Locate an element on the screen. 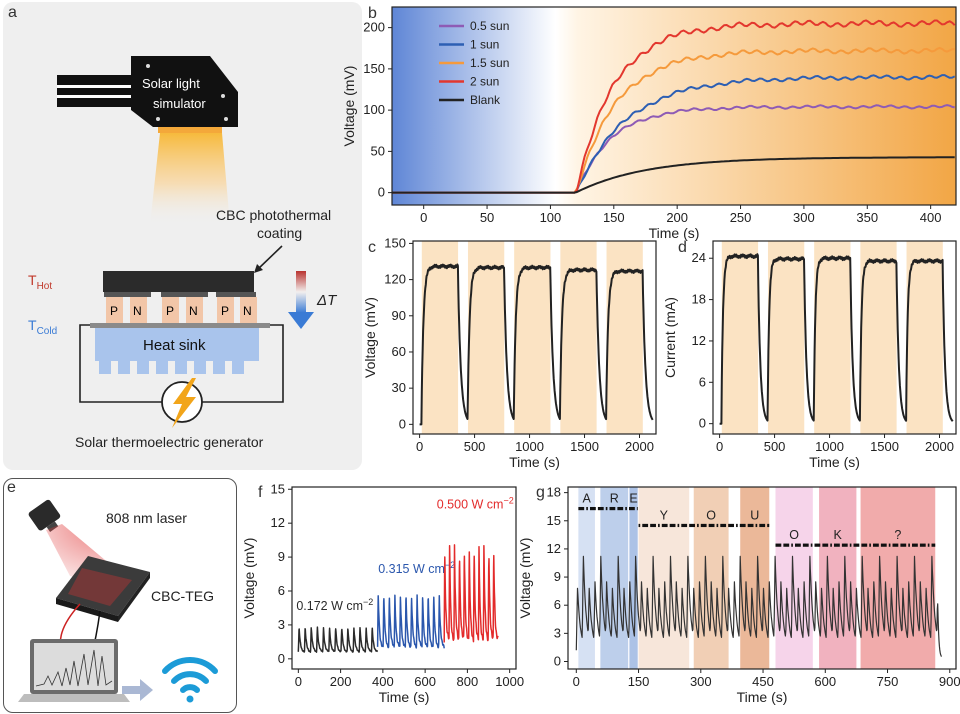 The height and width of the screenshot is (714, 960). y-axis-label: Current (mA) is located at coordinates (670, 337).